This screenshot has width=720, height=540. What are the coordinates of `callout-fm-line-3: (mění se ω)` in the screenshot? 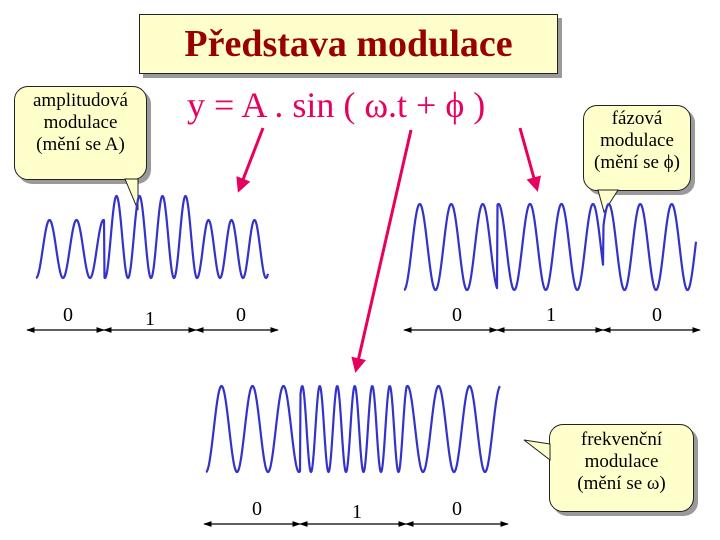 It's located at (621, 483).